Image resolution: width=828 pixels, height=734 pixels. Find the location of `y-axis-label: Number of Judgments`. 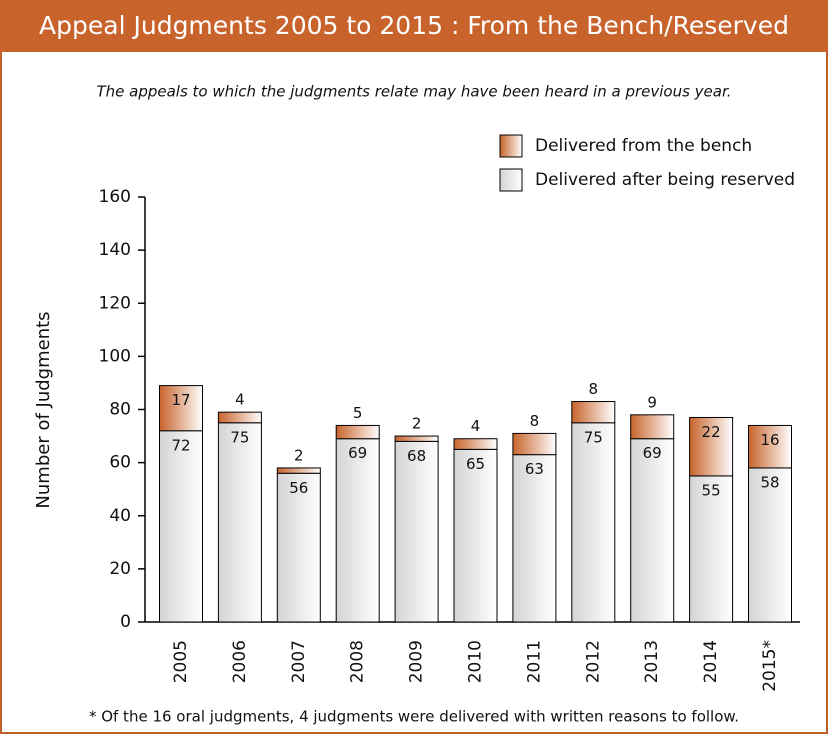

y-axis-label: Number of Judgments is located at coordinates (43, 409).